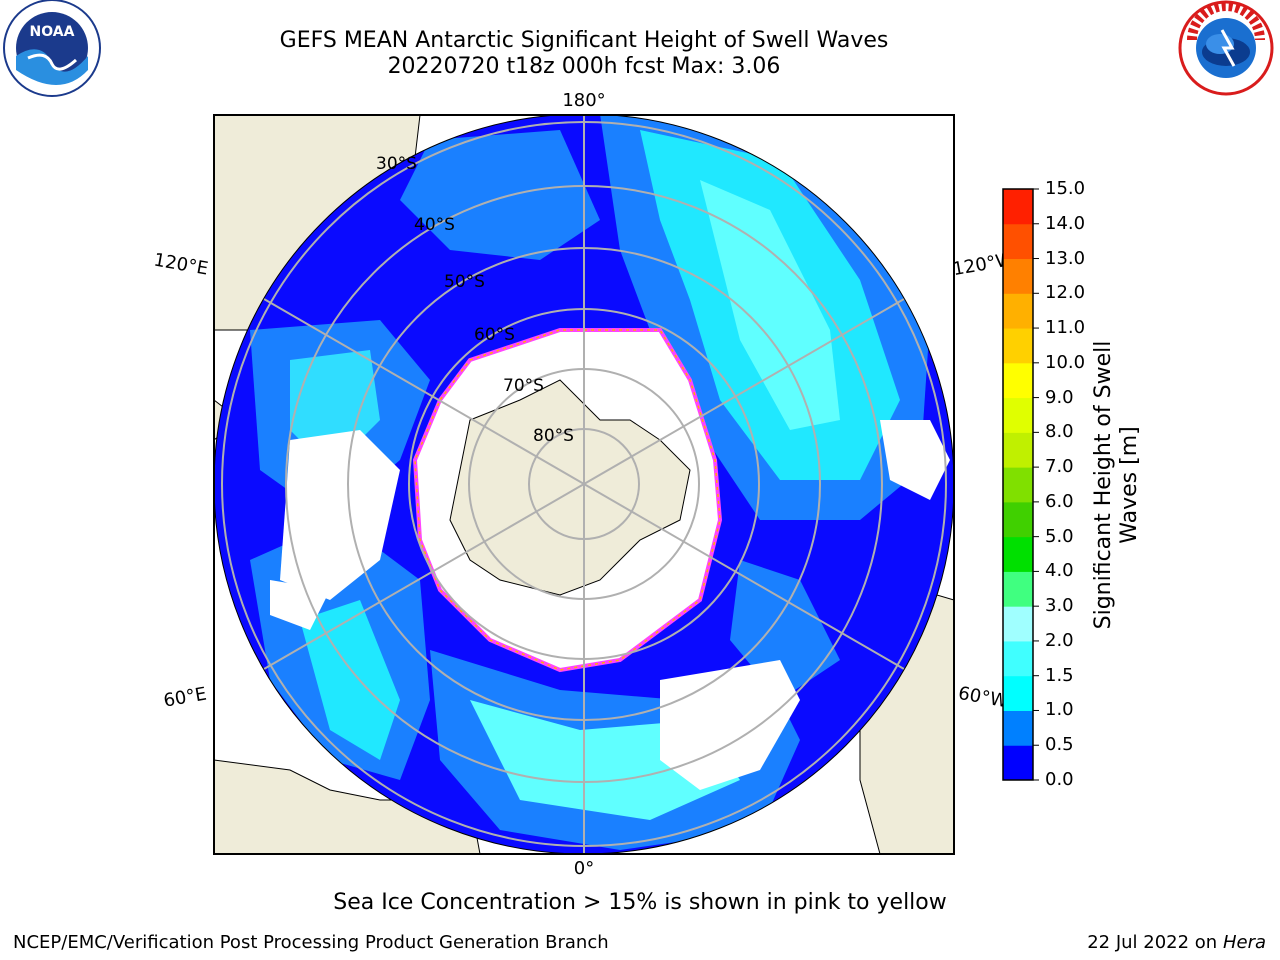  Describe the element at coordinates (1059, 571) in the screenshot. I see `colorbar-tick-label: 4.0` at that location.